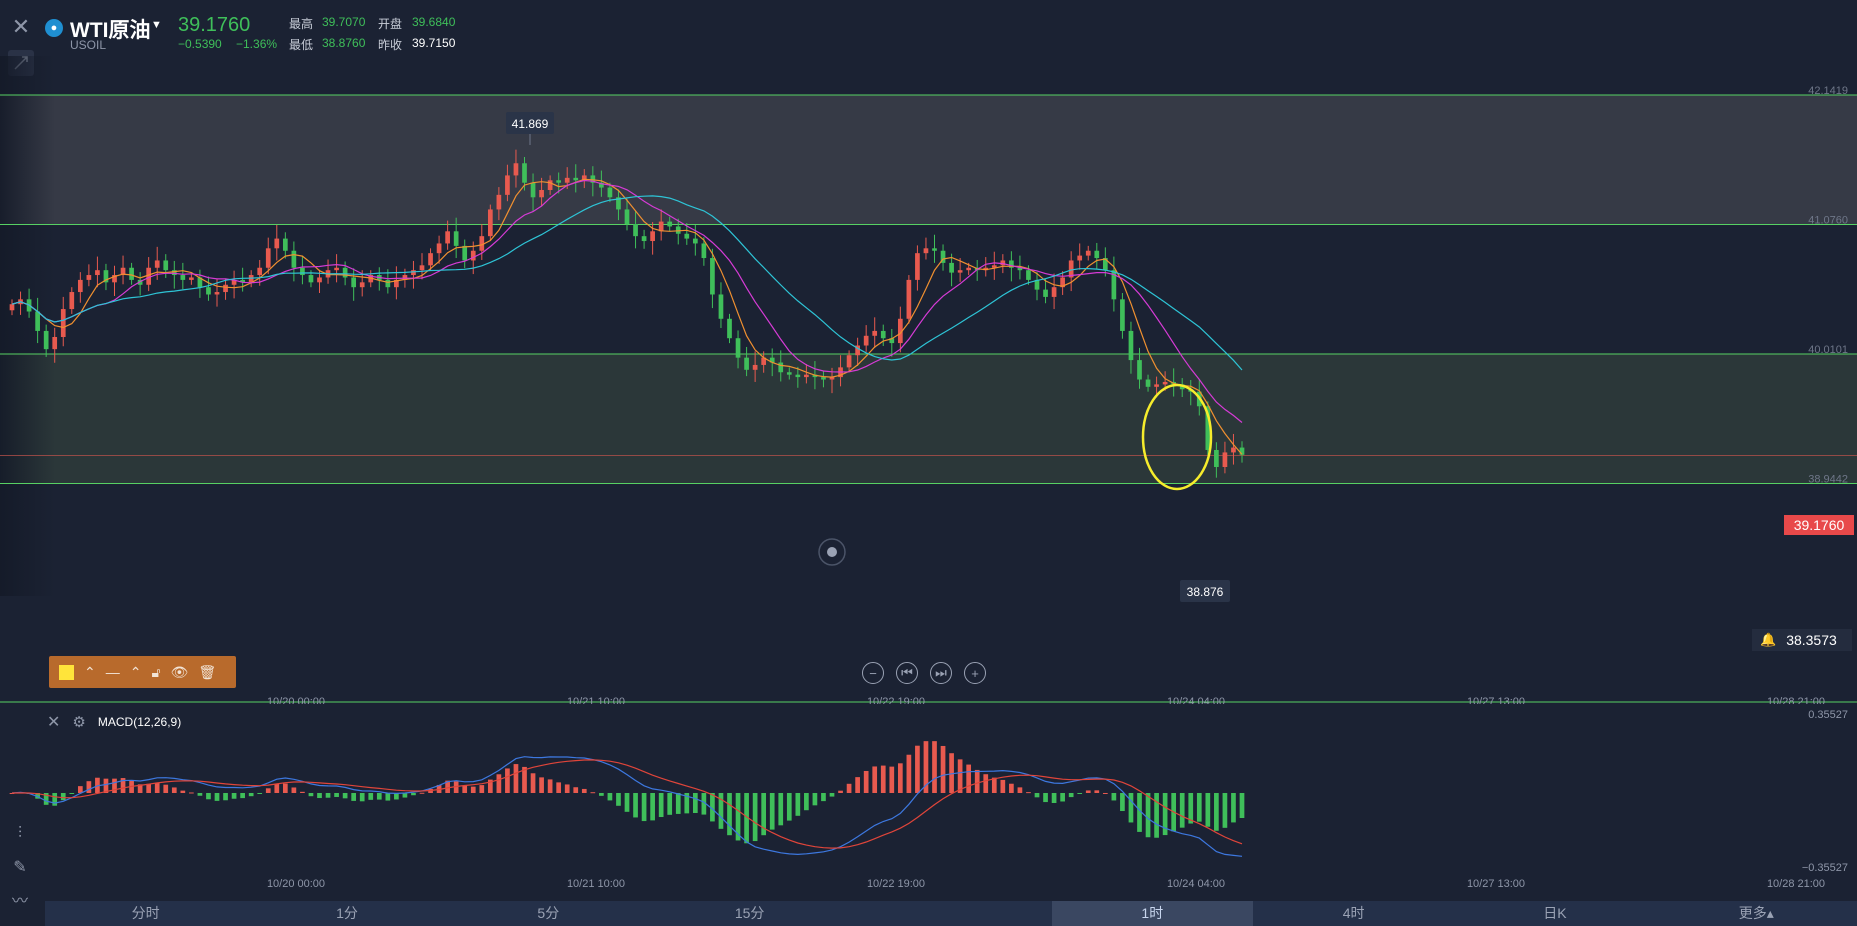 The width and height of the screenshot is (1857, 926). Describe the element at coordinates (749, 913) in the screenshot. I see `timeframe-tab: 15分` at that location.